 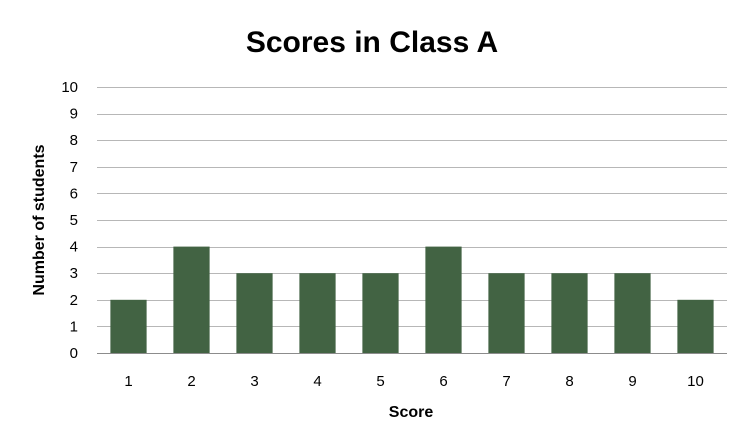 What do you see at coordinates (74, 140) in the screenshot?
I see `y-tick-label: 8` at bounding box center [74, 140].